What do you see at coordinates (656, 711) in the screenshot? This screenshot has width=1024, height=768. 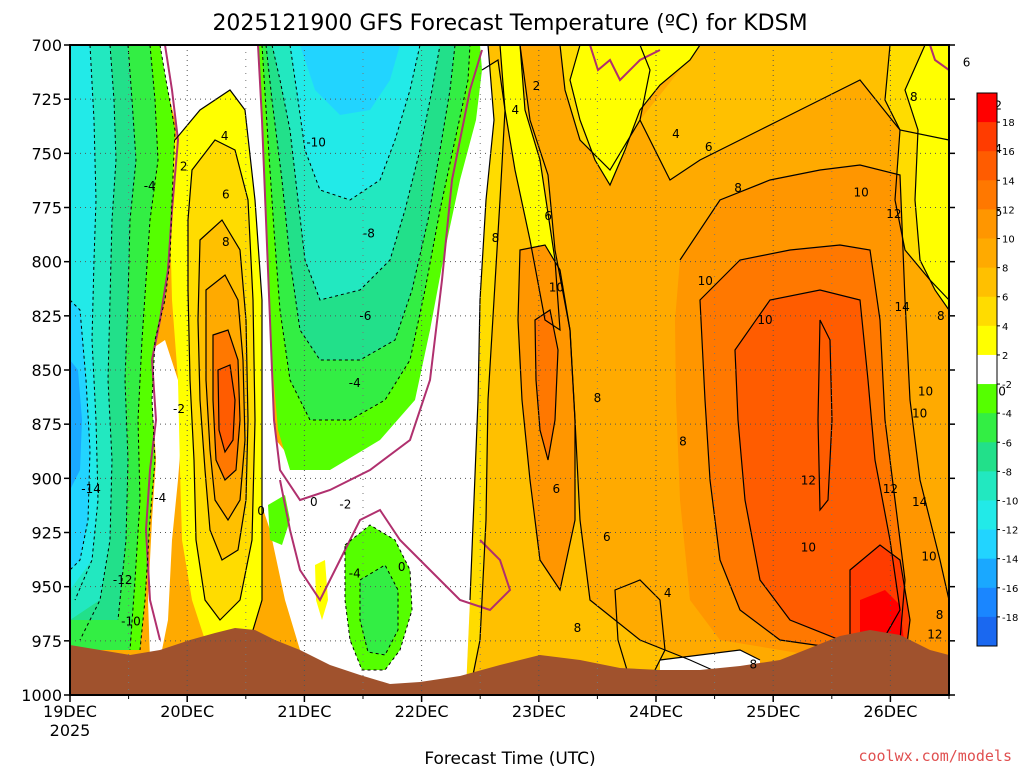 I see `x-tick-label: 24DEC` at bounding box center [656, 711].